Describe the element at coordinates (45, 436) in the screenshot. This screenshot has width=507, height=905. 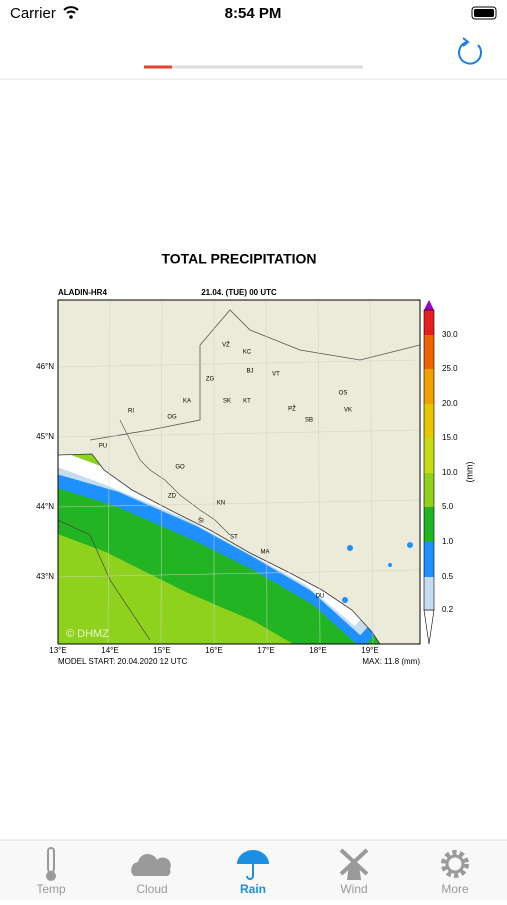
I see `lat-label: 45°N` at that location.